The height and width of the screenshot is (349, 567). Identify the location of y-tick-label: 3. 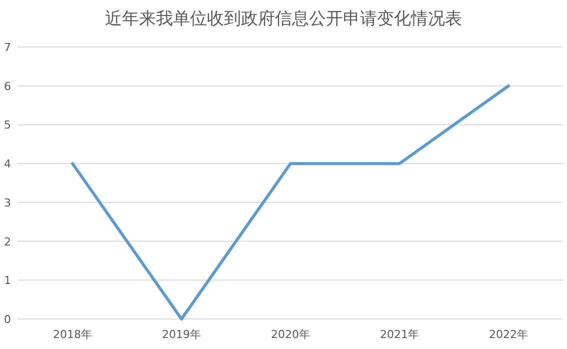
(7, 203).